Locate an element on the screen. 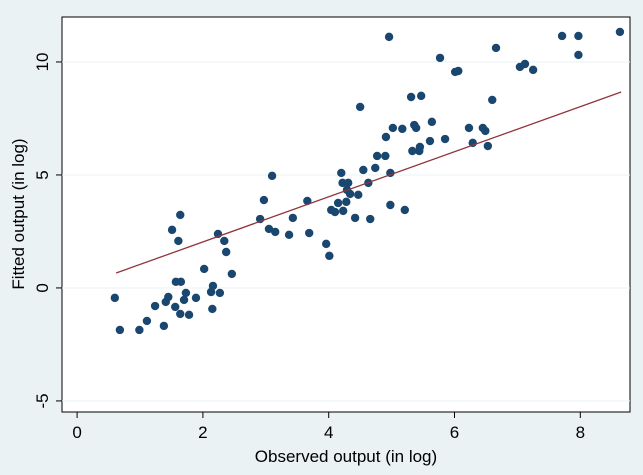 This screenshot has height=475, width=643. x-tick-label: 4 is located at coordinates (328, 432).